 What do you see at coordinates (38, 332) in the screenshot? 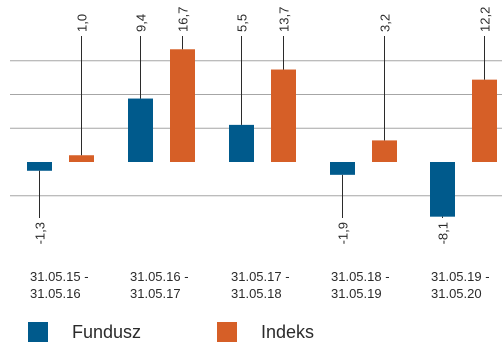
I see `legend-swatch-fundusz` at bounding box center [38, 332].